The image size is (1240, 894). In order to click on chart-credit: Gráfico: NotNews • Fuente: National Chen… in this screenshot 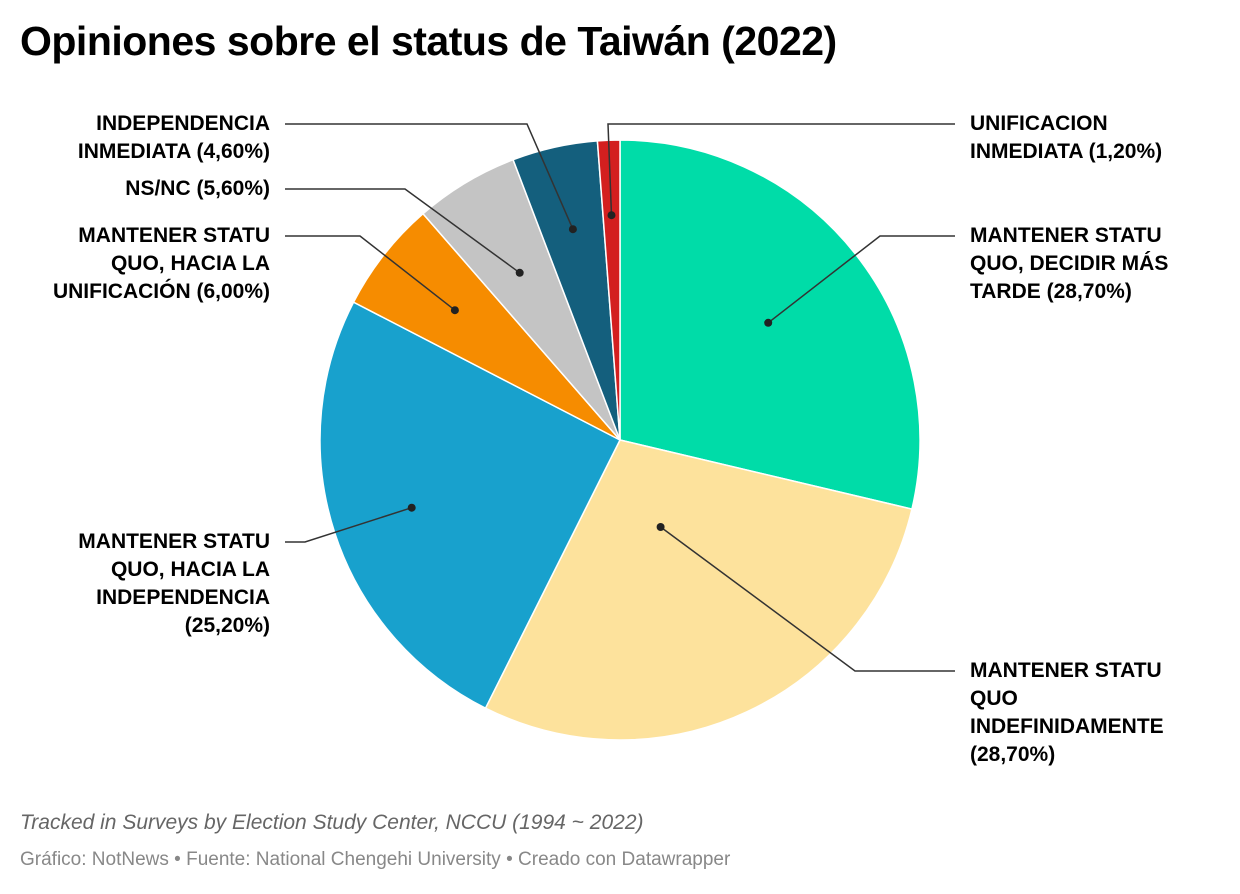, I will do `click(375, 859)`.